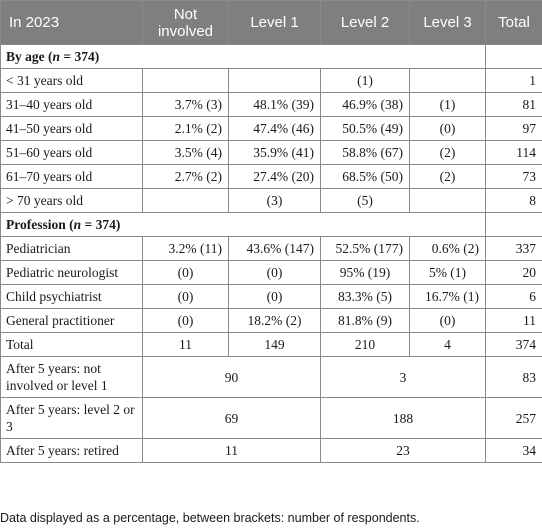  I want to click on cell-after5-left: 11, so click(231, 450).